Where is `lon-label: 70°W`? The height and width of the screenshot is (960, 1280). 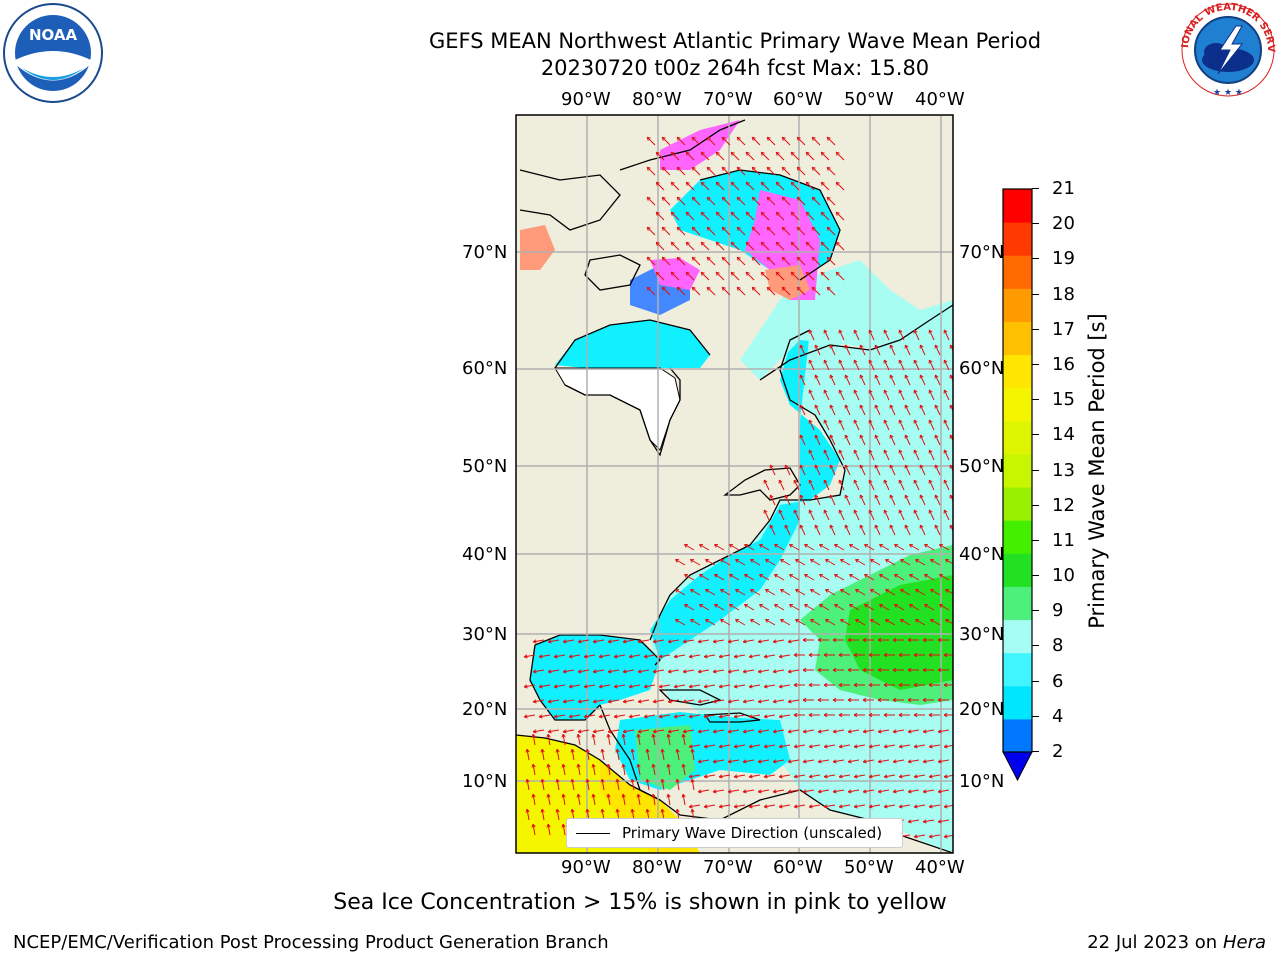
lon-label: 70°W is located at coordinates (728, 867).